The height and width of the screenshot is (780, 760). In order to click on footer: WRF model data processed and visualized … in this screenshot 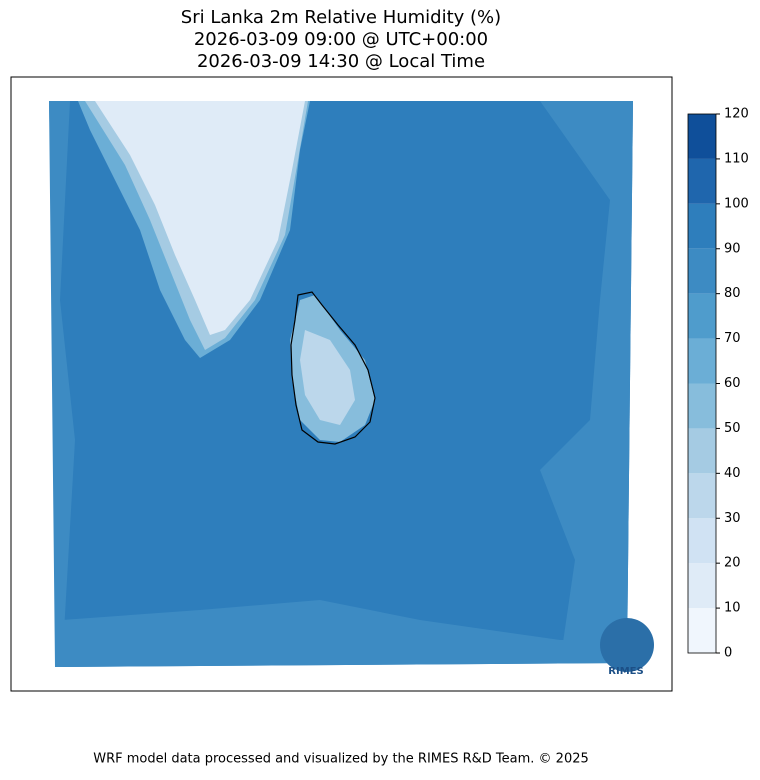, I will do `click(341, 759)`.